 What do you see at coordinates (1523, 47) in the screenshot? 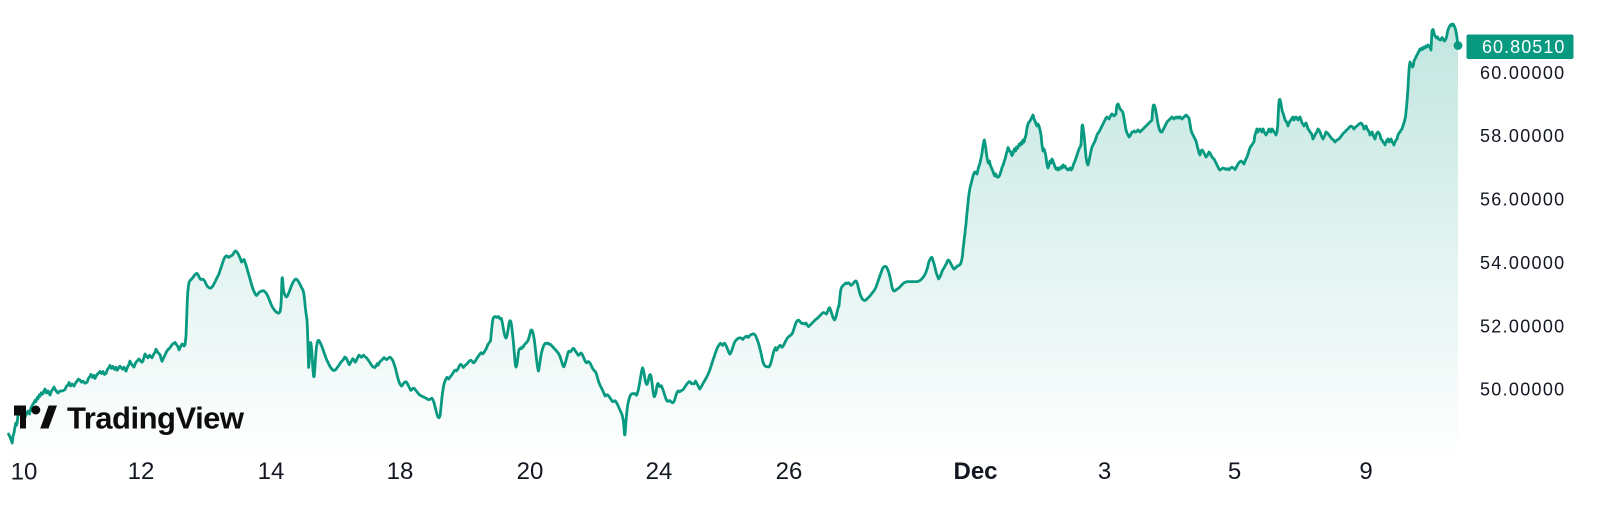
I see `svg-text: 60.80510` at bounding box center [1523, 47].